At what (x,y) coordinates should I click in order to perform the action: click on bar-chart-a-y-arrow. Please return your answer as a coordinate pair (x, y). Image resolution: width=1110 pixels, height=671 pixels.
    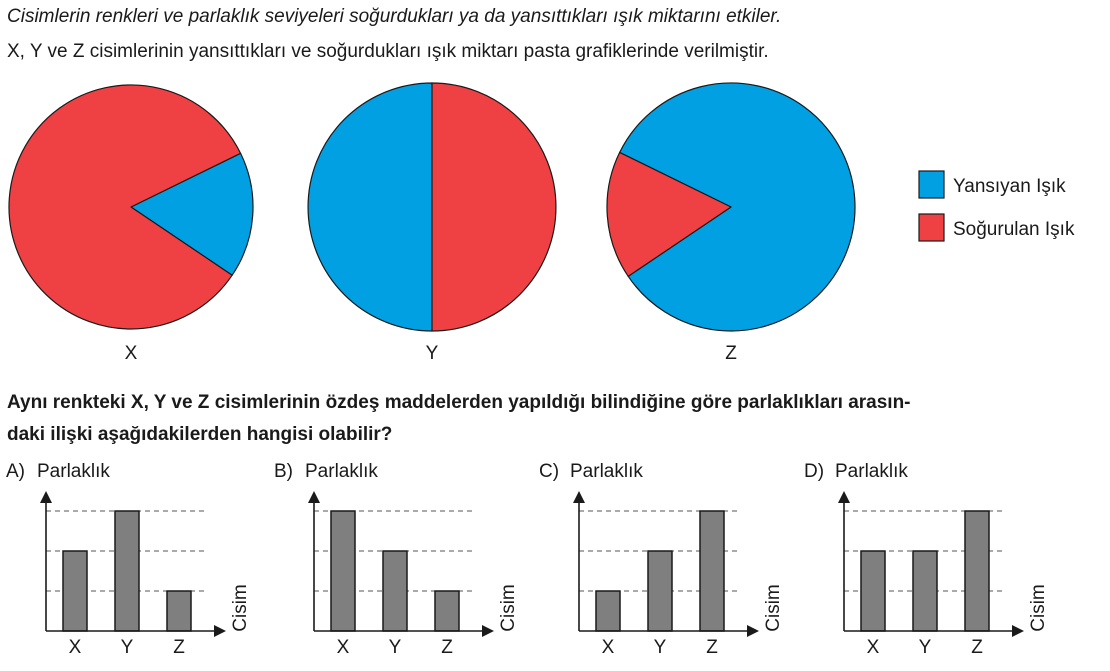
    Looking at the image, I should click on (46, 497).